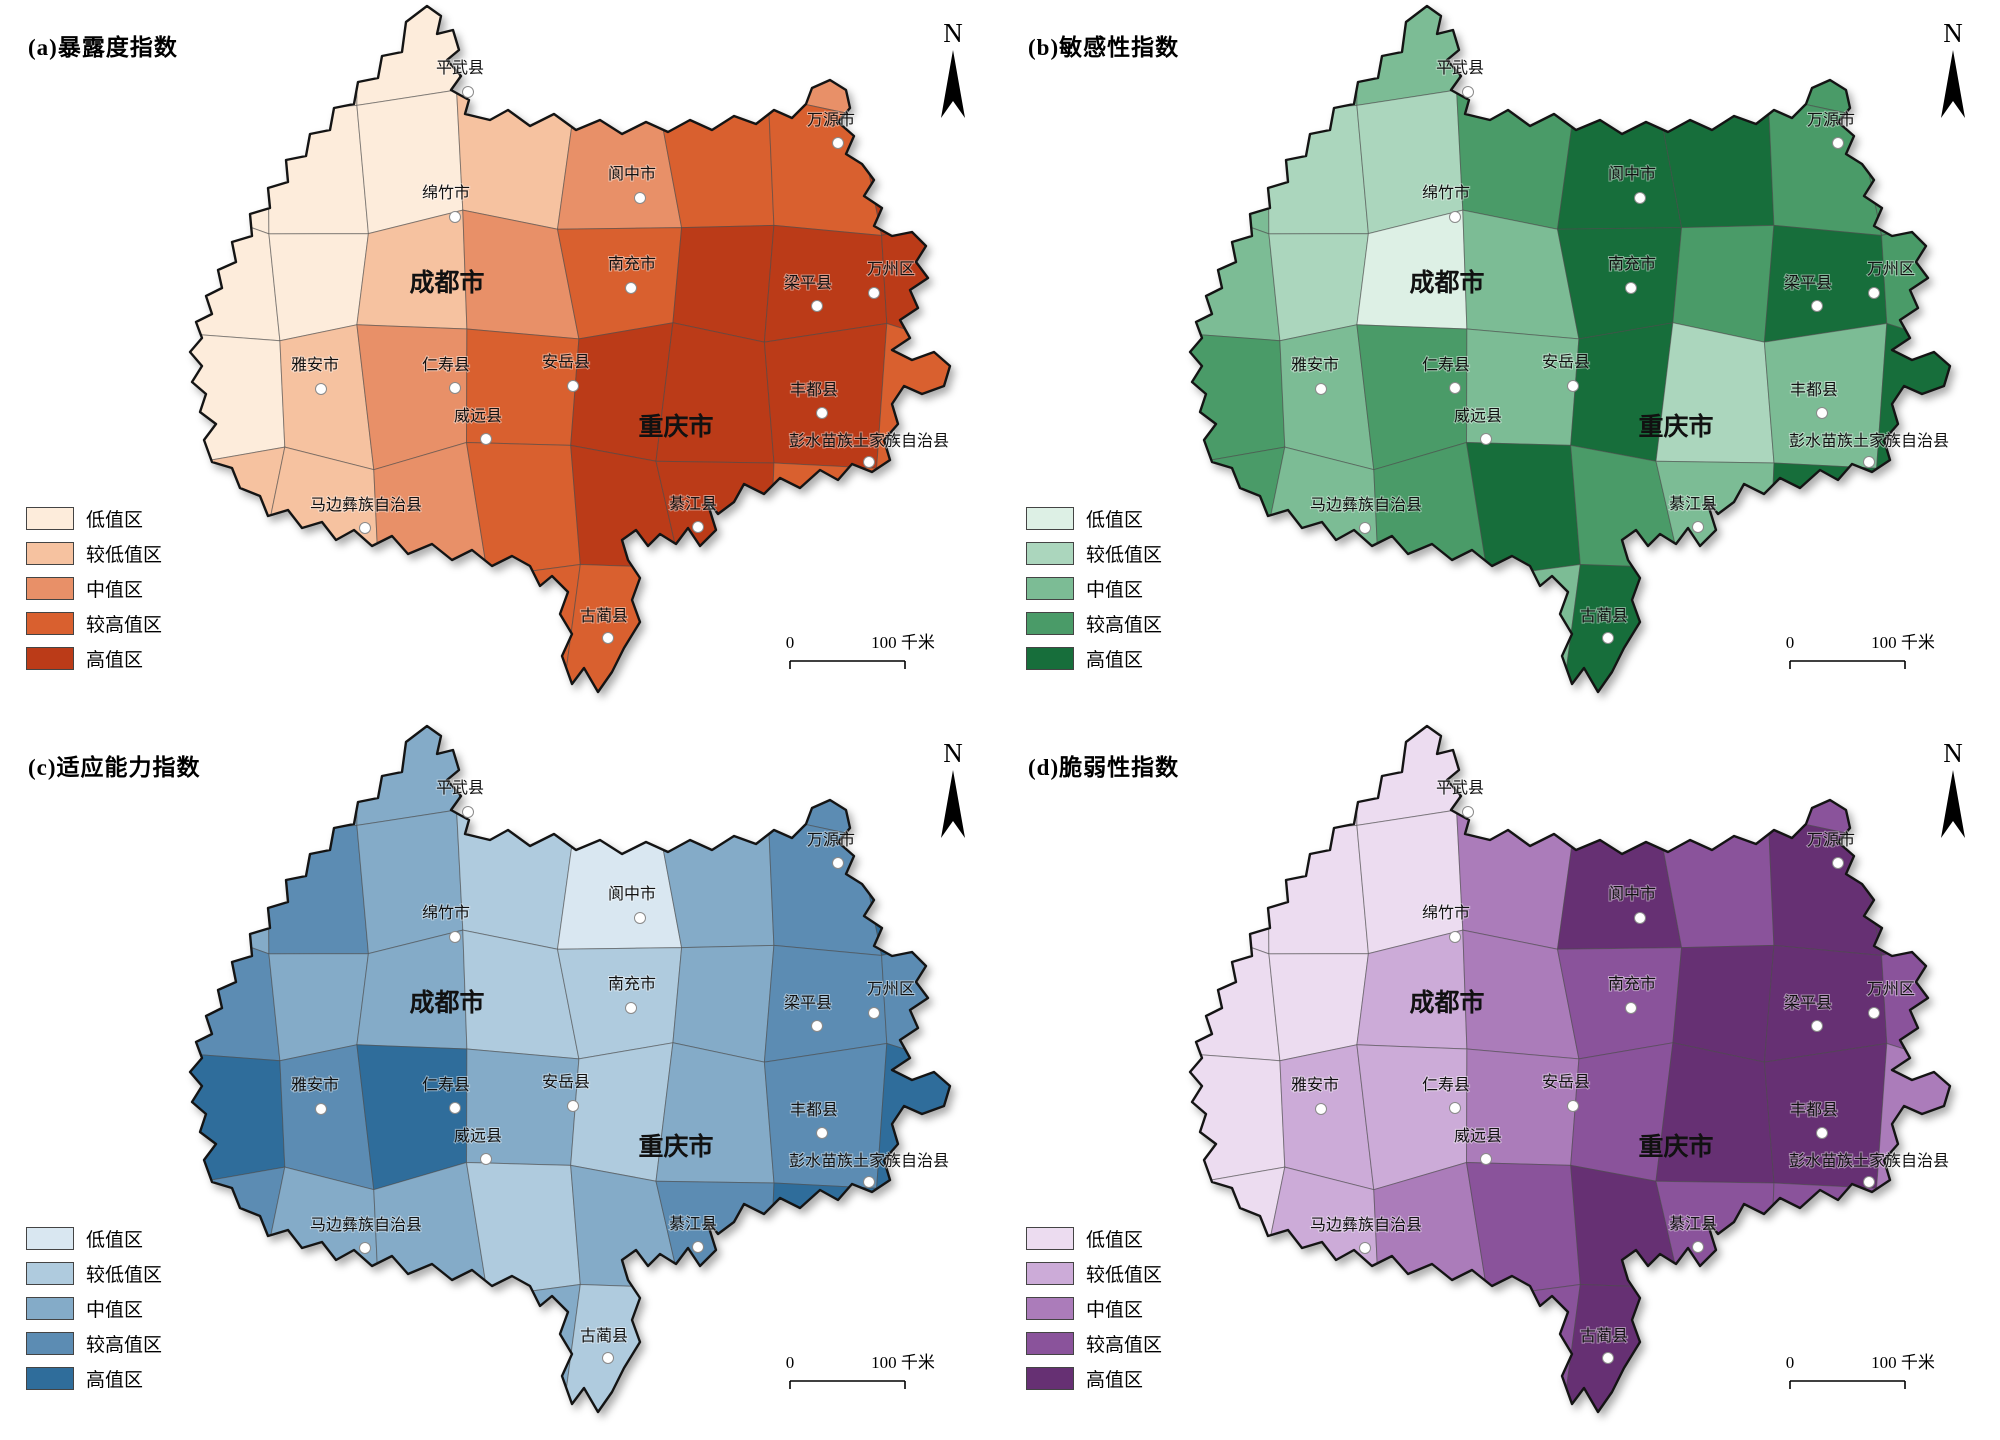 The image size is (2000, 1440). I want to click on scale-bar: 0 100 千米, so click(860, 651).